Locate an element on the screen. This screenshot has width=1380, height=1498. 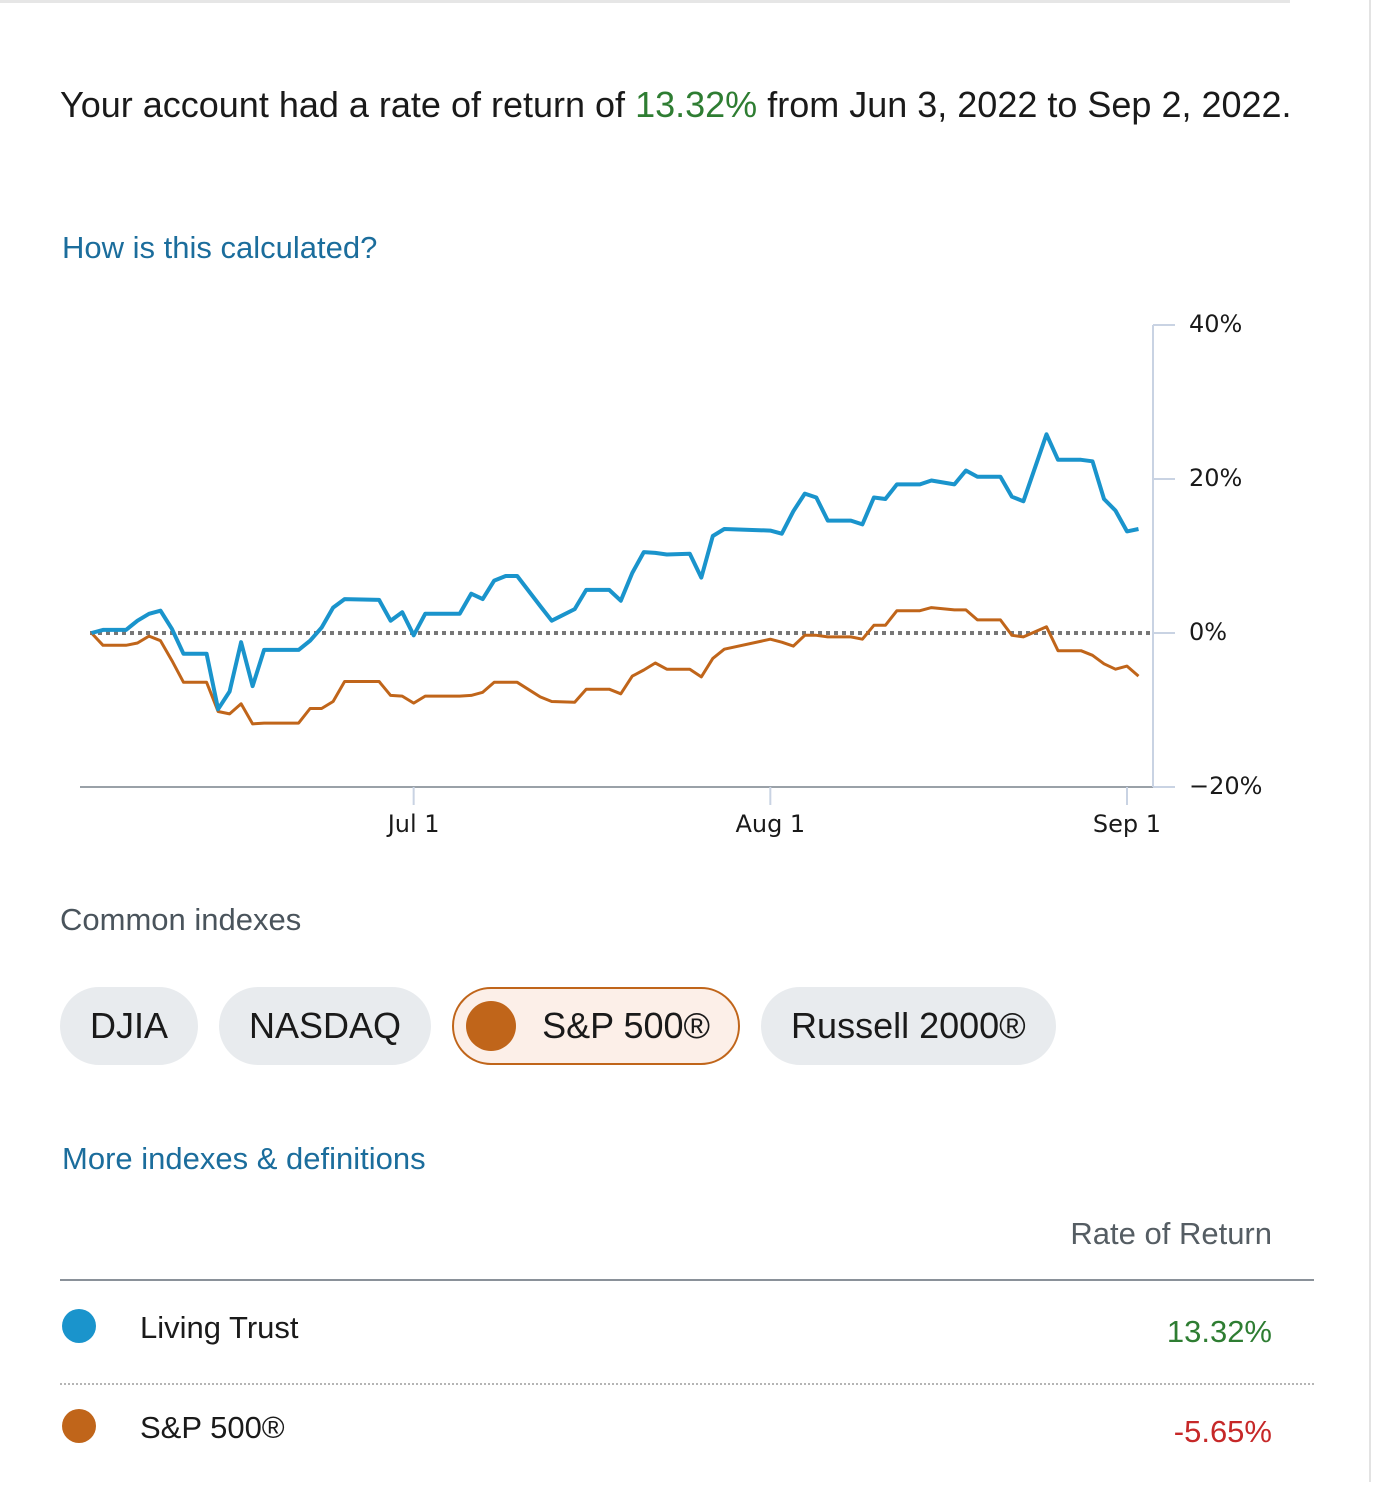
chip-dot is located at coordinates (491, 1026).